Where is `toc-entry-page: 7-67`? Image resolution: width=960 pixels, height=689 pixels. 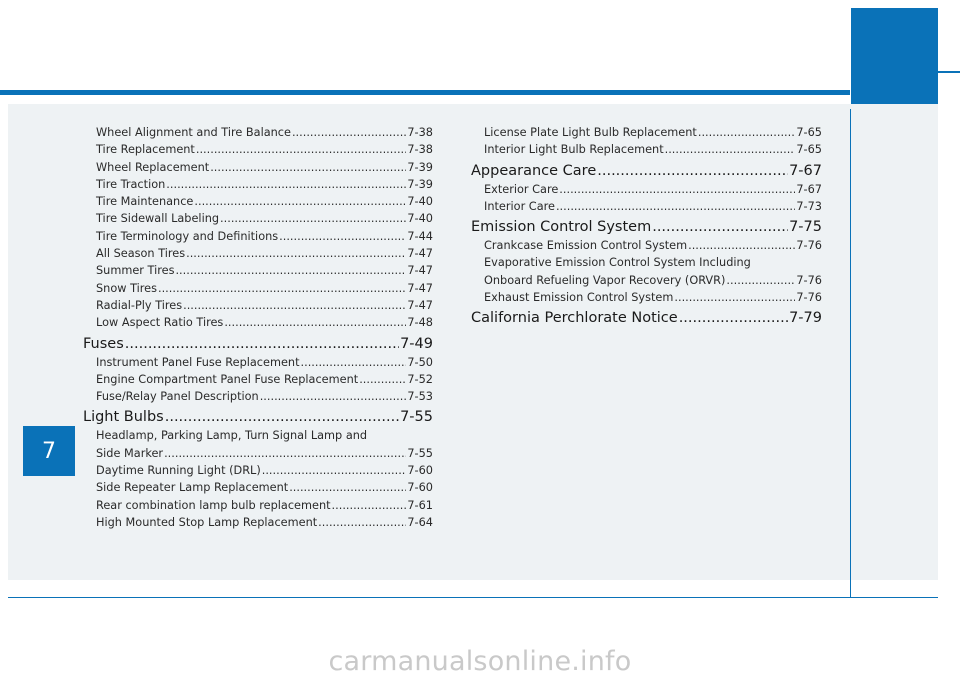 toc-entry-page: 7-67 is located at coordinates (809, 189).